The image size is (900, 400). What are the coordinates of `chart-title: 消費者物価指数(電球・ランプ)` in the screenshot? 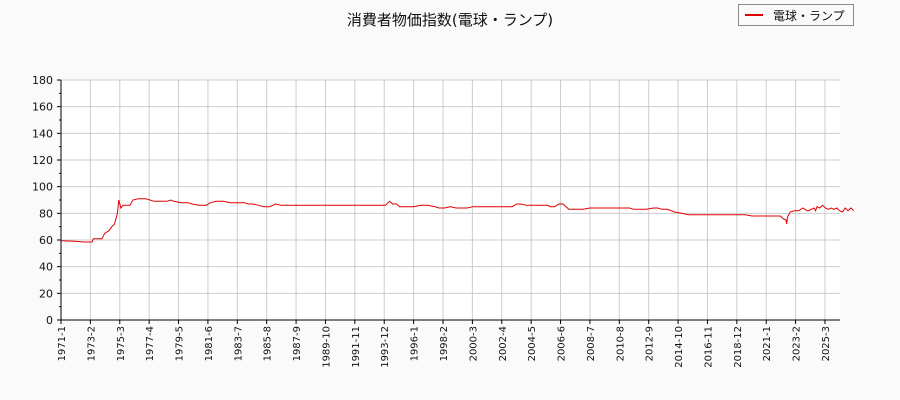 It's located at (450, 20).